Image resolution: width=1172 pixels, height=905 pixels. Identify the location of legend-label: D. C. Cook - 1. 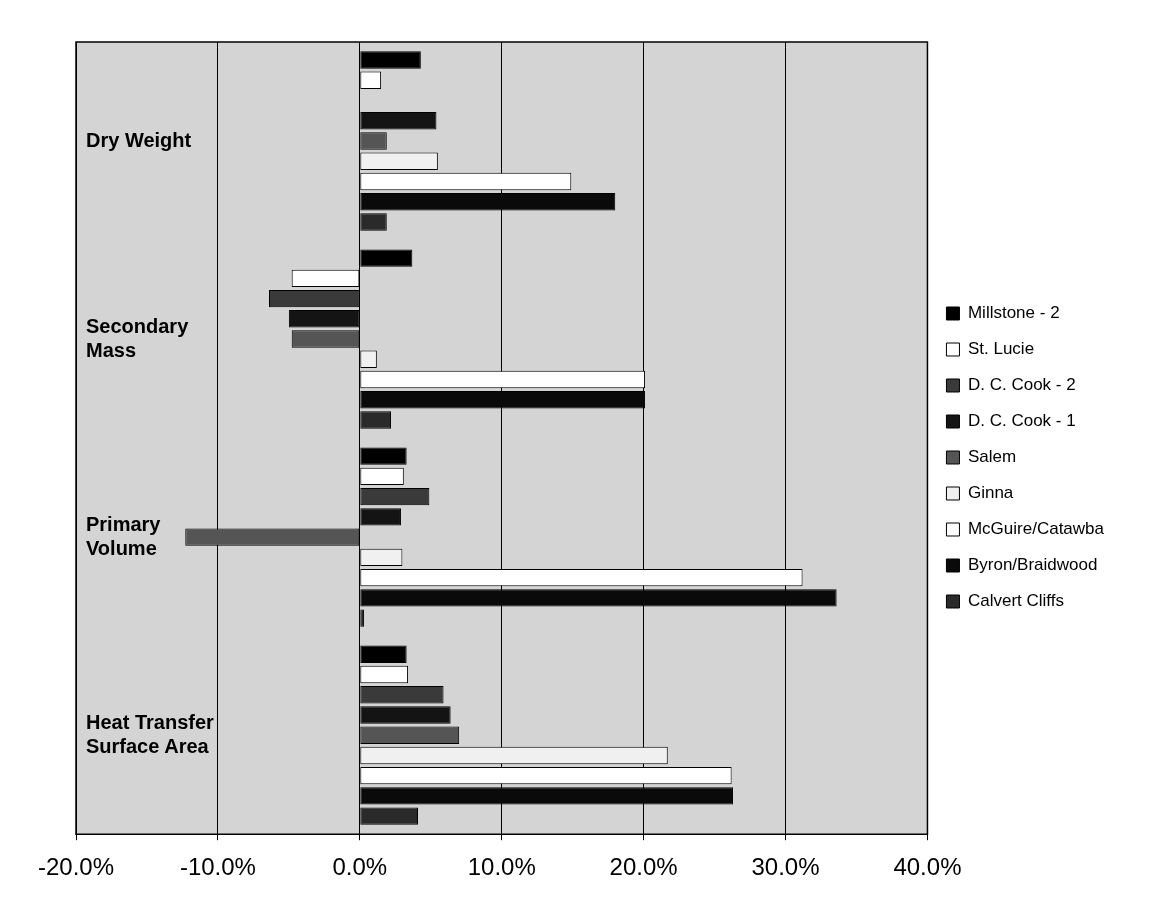
(1021, 421).